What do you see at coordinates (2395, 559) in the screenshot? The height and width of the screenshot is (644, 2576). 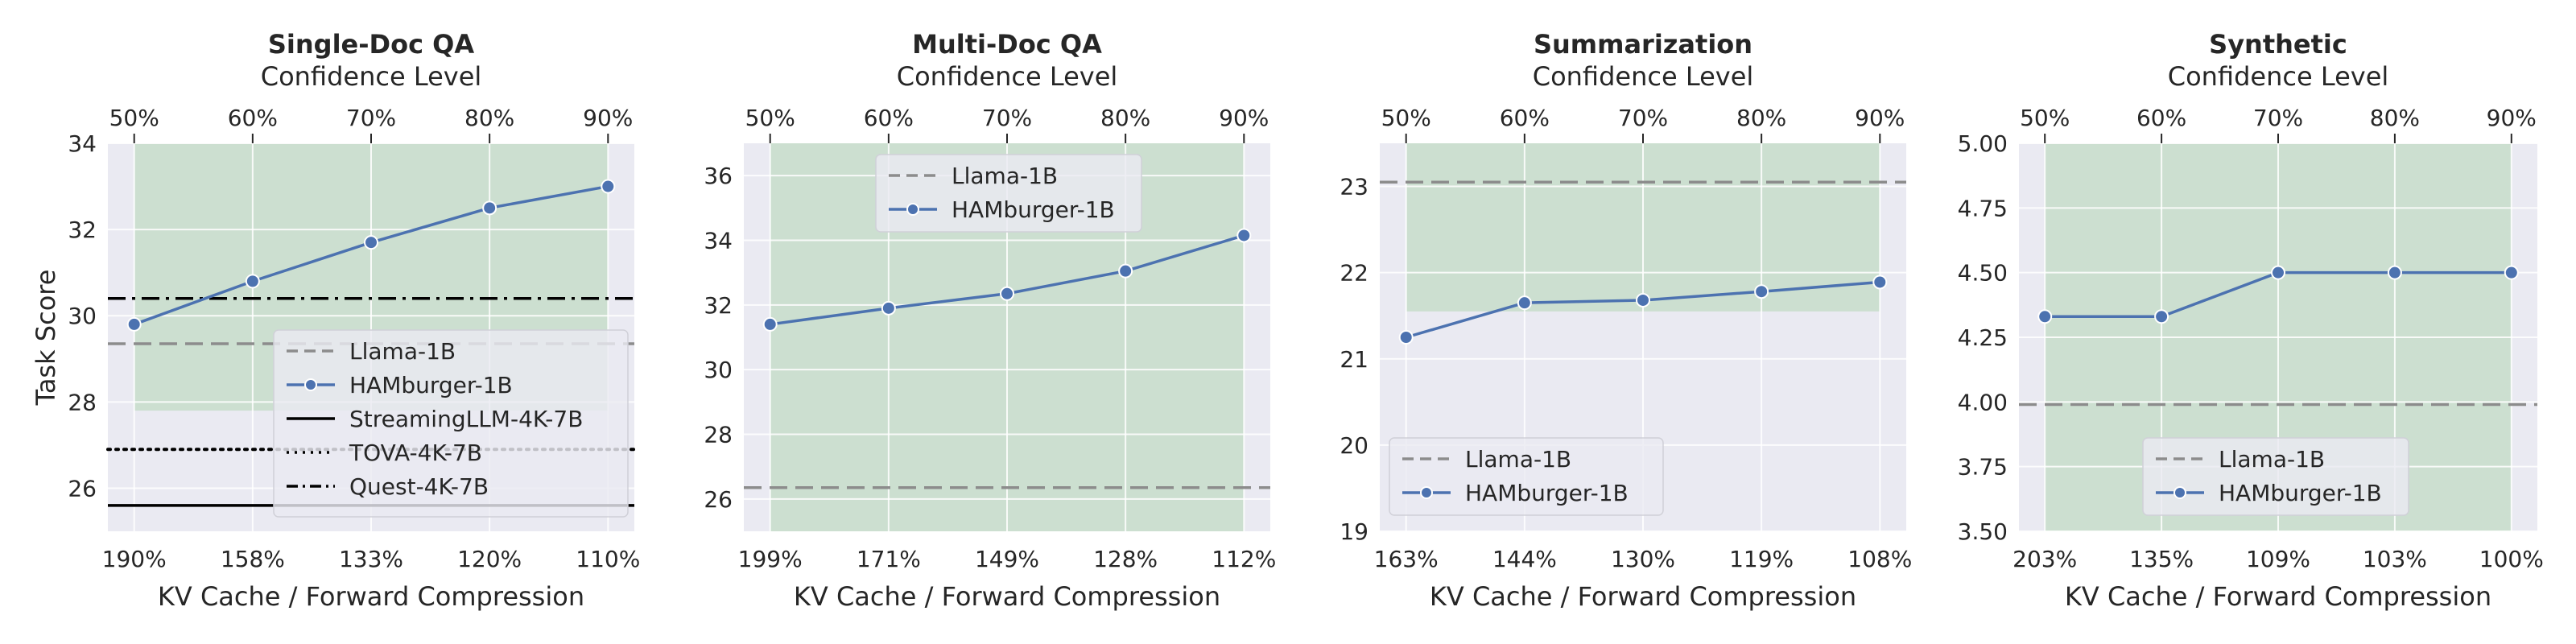 I see `x-tick-label: 103%` at bounding box center [2395, 559].